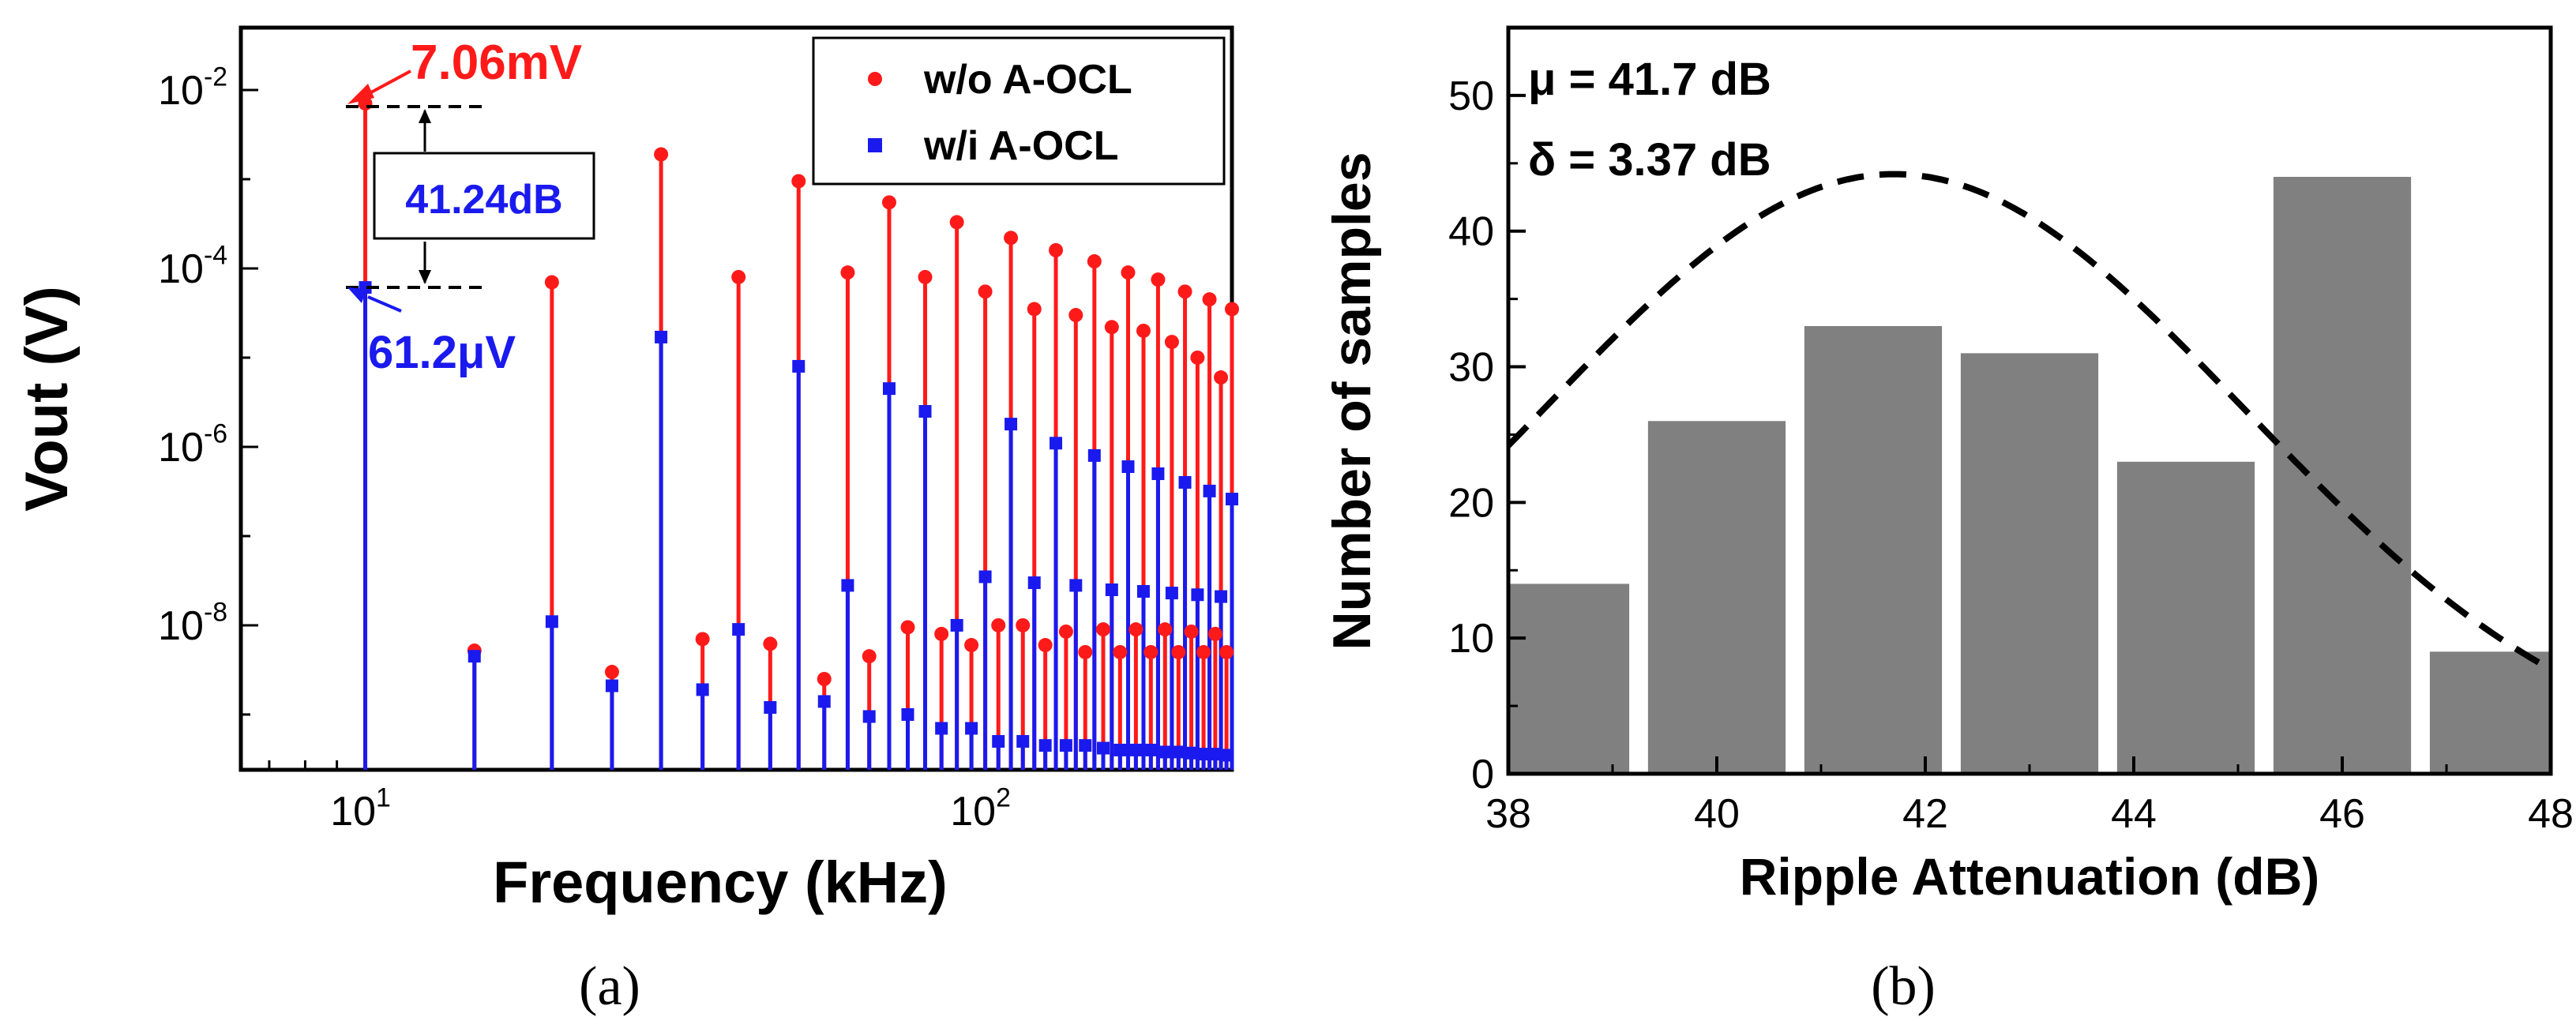 This screenshot has height=1028, width=2576. I want to click on panel-a-annotation-group: 41.24dB 7.06mV 61.2μV, so click(470, 207).